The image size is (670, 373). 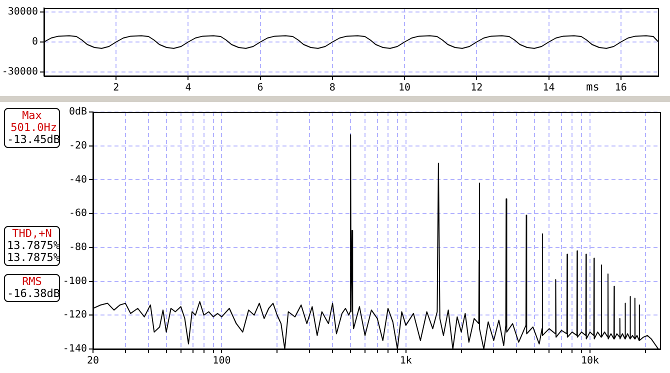 I want to click on x-tick-label: 12, so click(x=476, y=88).